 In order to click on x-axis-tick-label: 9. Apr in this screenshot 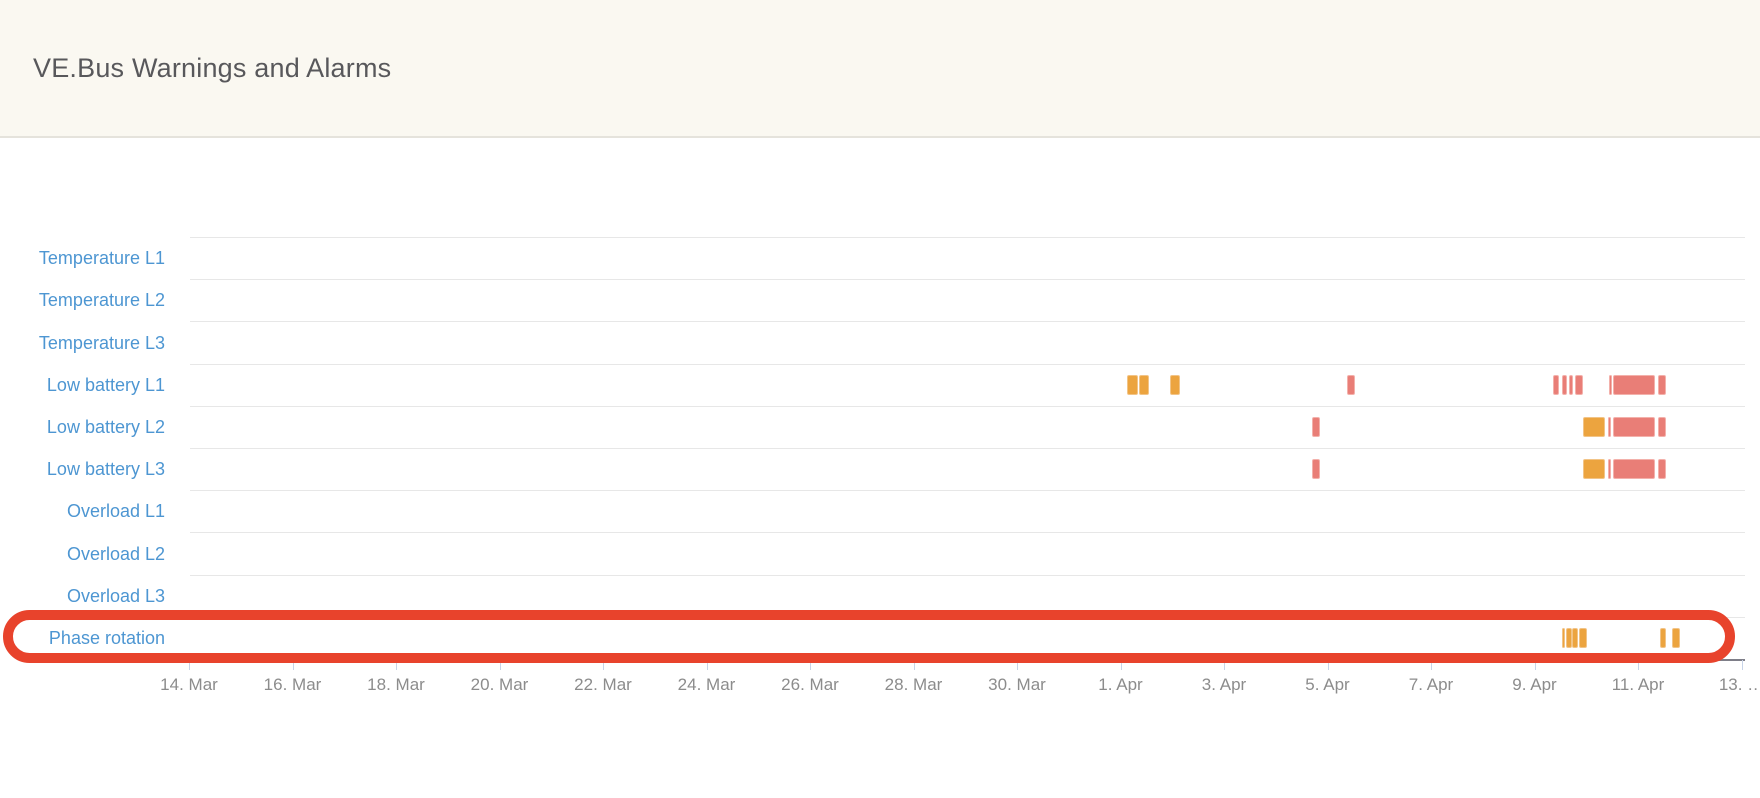, I will do `click(1534, 684)`.